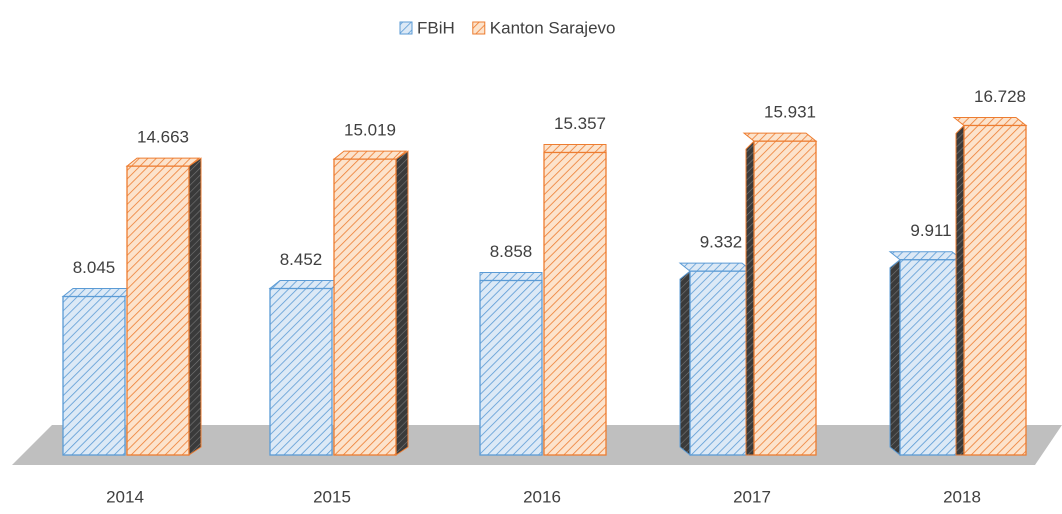 This screenshot has height=514, width=1062. What do you see at coordinates (790, 112) in the screenshot?
I see `data-label: 15.931` at bounding box center [790, 112].